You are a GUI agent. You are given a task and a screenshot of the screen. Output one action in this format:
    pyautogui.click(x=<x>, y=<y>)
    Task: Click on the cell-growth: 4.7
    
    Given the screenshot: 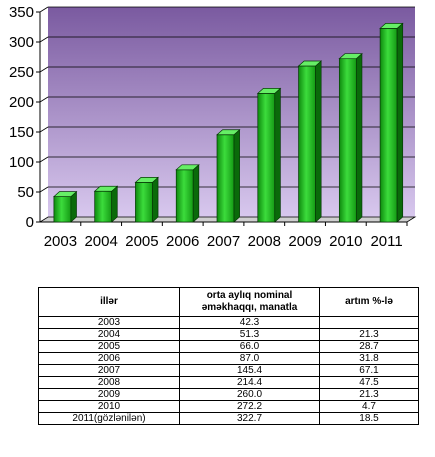 What is the action you would take?
    pyautogui.click(x=369, y=406)
    